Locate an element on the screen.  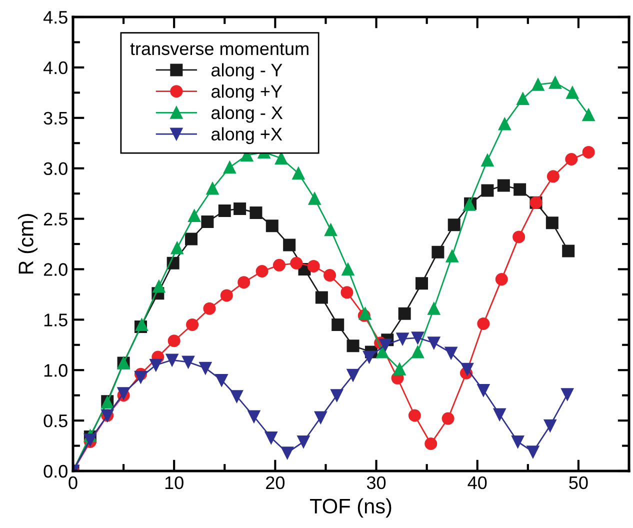
legend-label: along +Y is located at coordinates (246, 93).